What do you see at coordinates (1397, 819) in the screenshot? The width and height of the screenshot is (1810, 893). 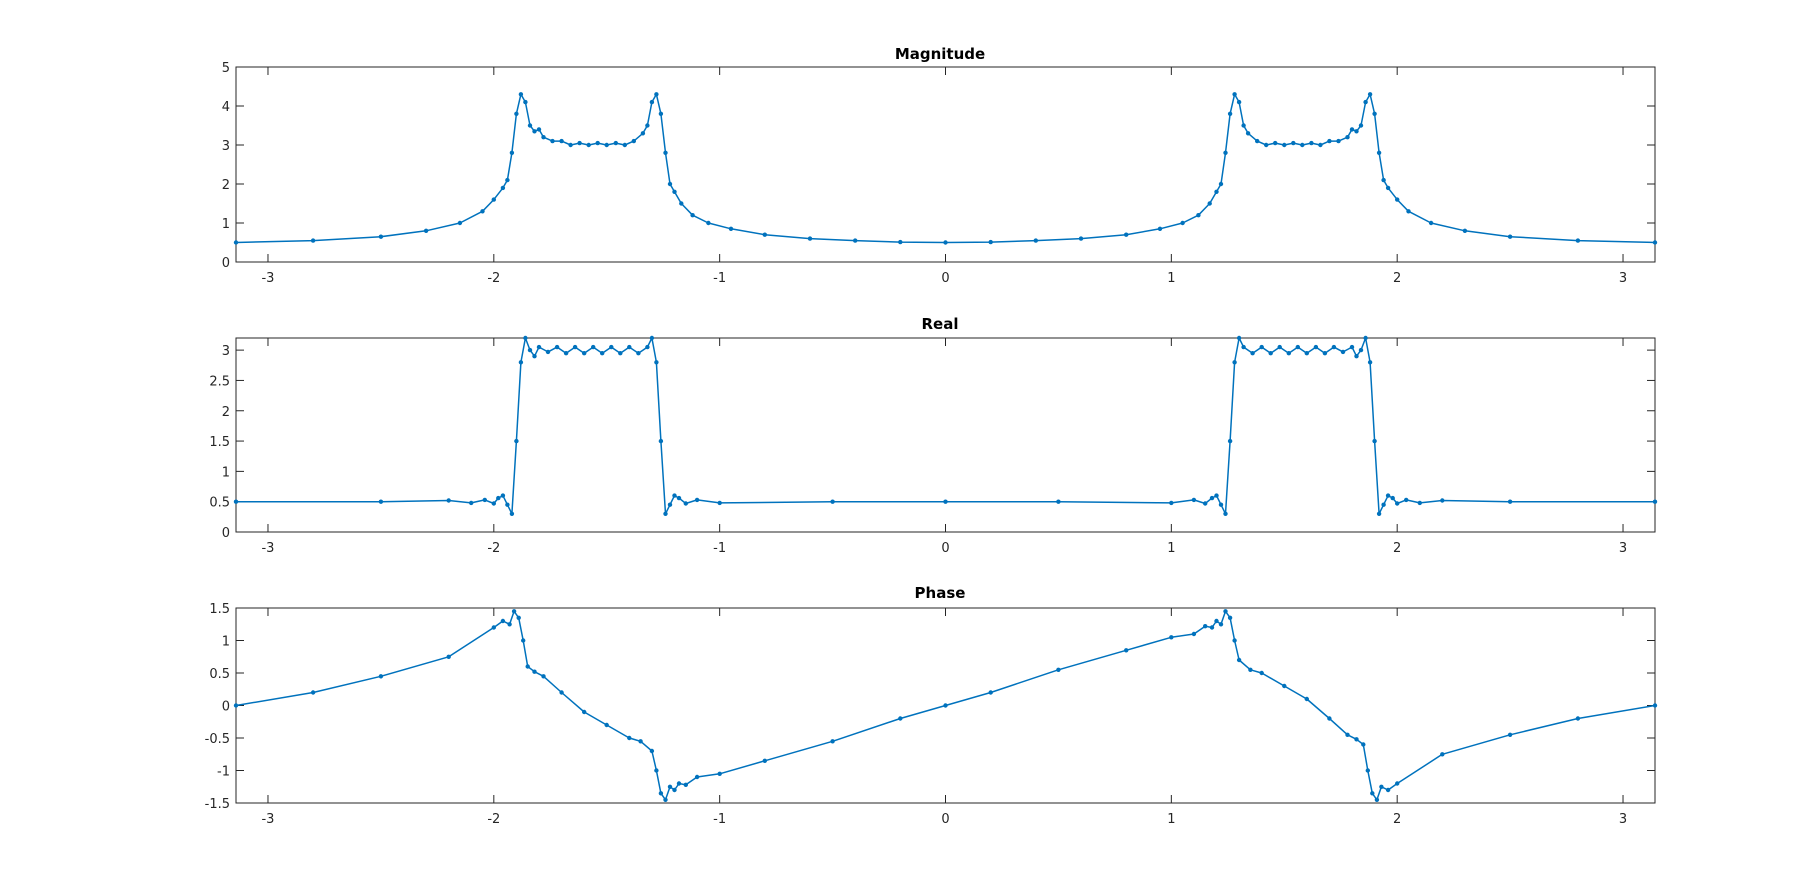 I see `phase-xtick-label: 2` at bounding box center [1397, 819].